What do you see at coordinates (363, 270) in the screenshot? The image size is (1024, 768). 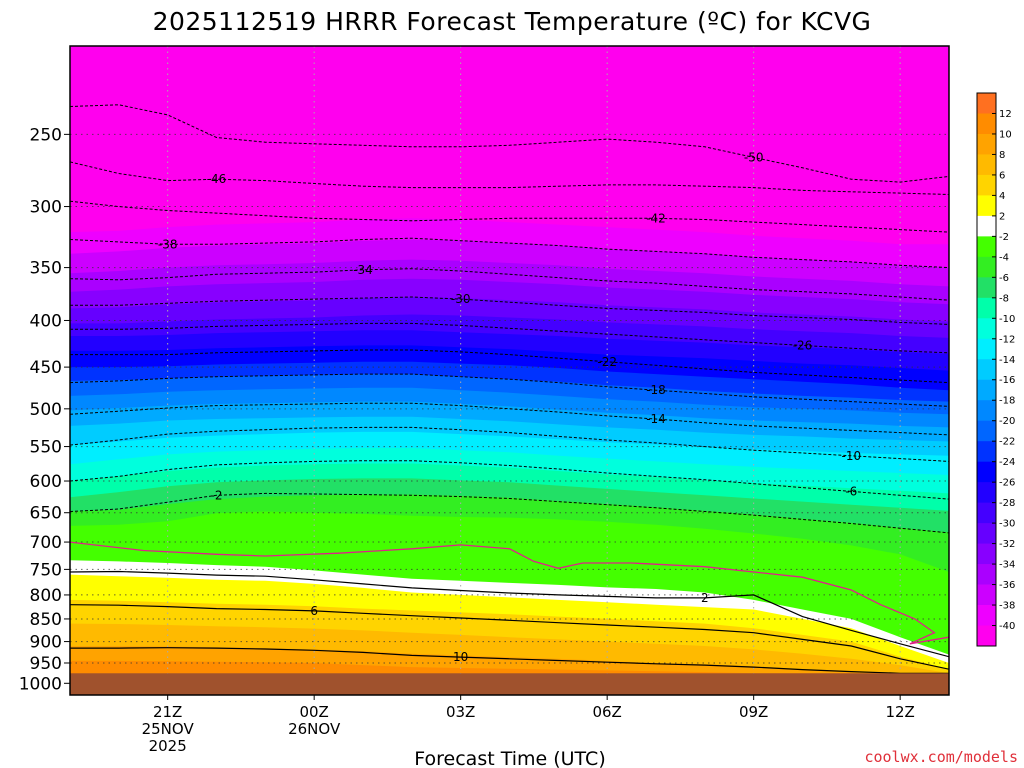 I see `isotherm-label: -34` at bounding box center [363, 270].